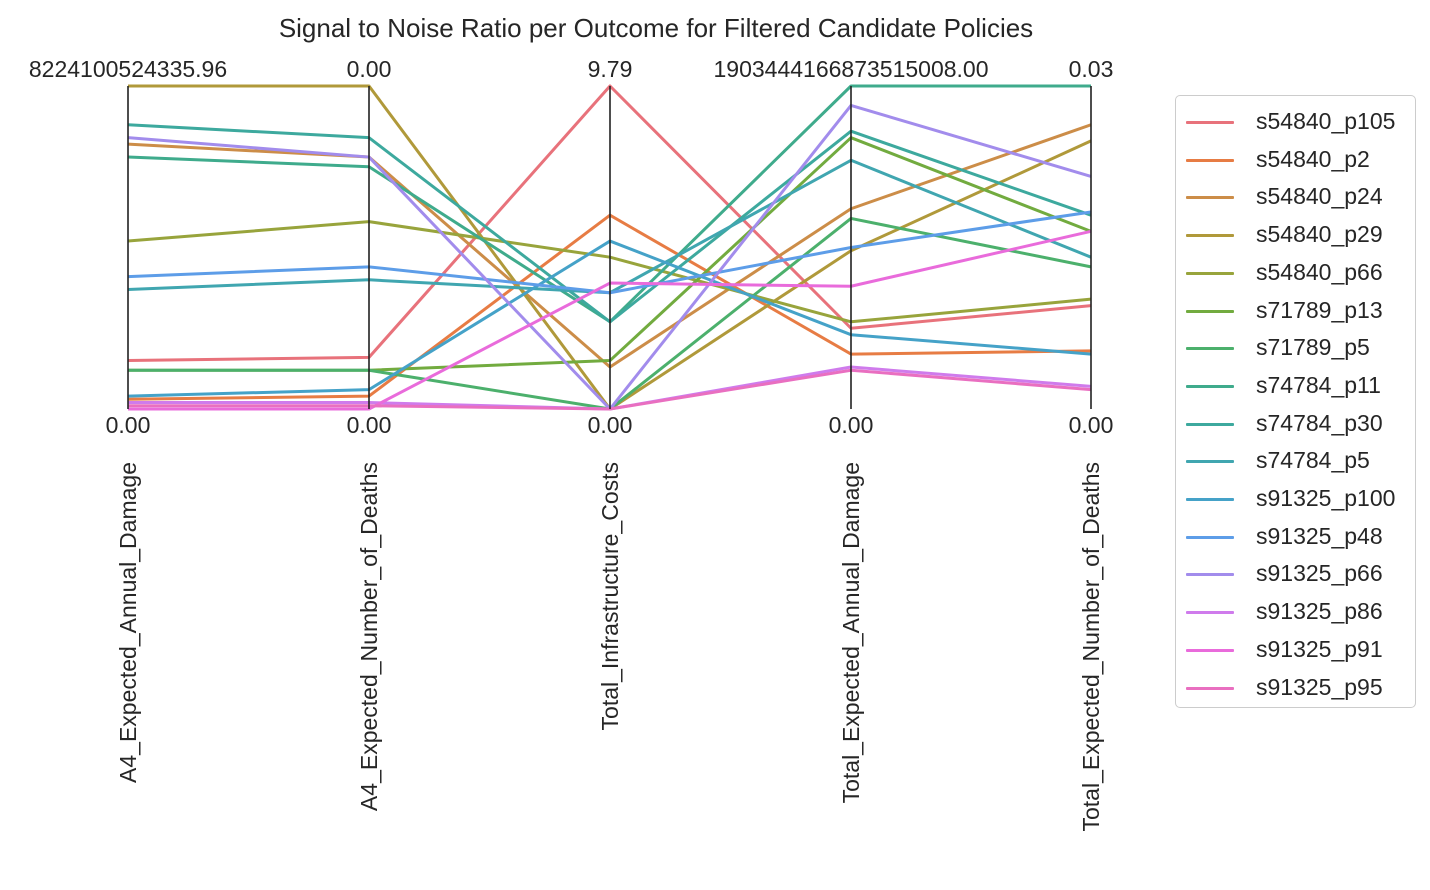 Image resolution: width=1430 pixels, height=890 pixels. Describe the element at coordinates (850, 69) in the screenshot. I see `axis-max-label-4: 1903444166873515008.00` at that location.